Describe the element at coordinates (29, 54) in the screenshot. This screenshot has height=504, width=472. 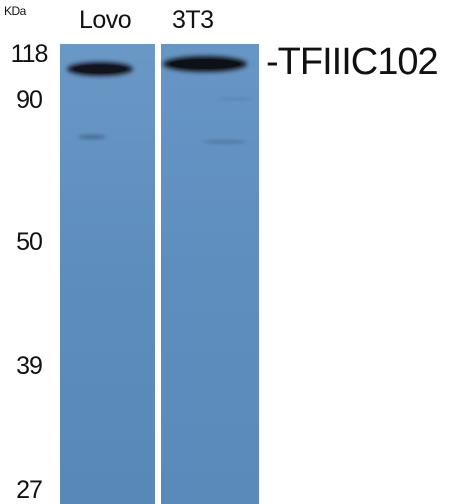
I see `marker-118: 118` at that location.